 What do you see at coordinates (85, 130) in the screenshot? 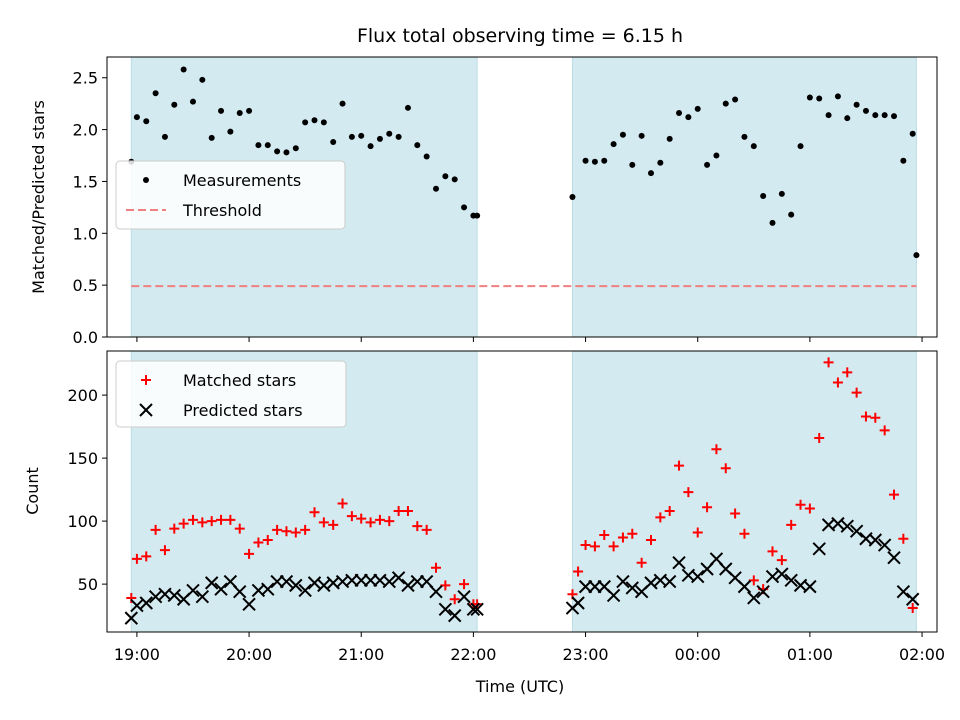
I see `y-tick-label: 2.0` at bounding box center [85, 130].